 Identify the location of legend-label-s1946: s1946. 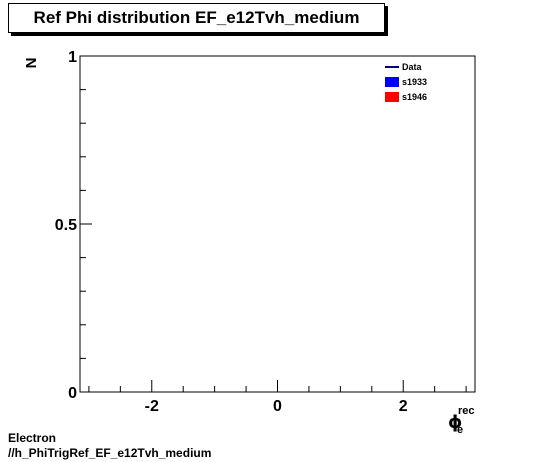
(414, 97).